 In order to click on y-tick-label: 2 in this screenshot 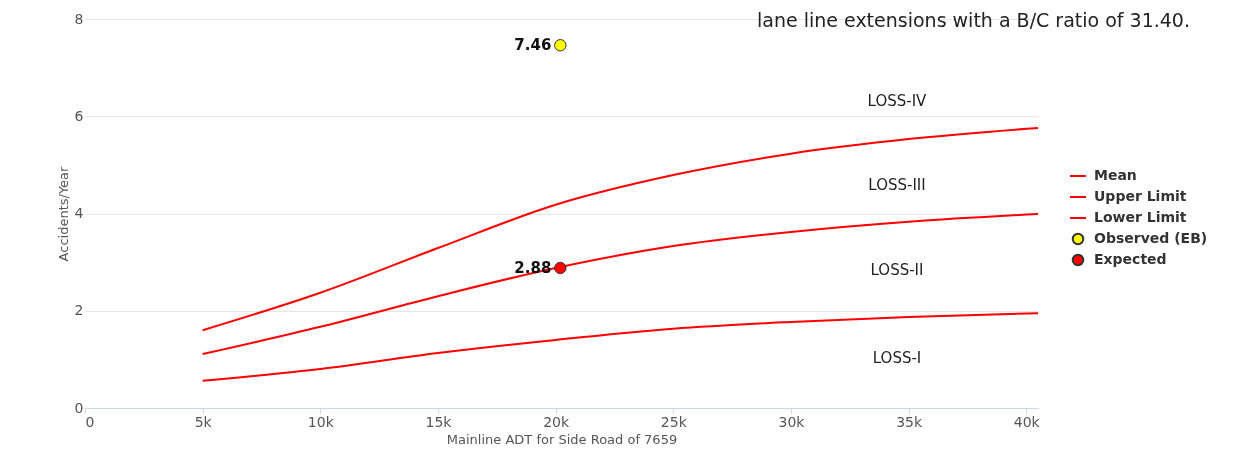, I will do `click(79, 310)`.